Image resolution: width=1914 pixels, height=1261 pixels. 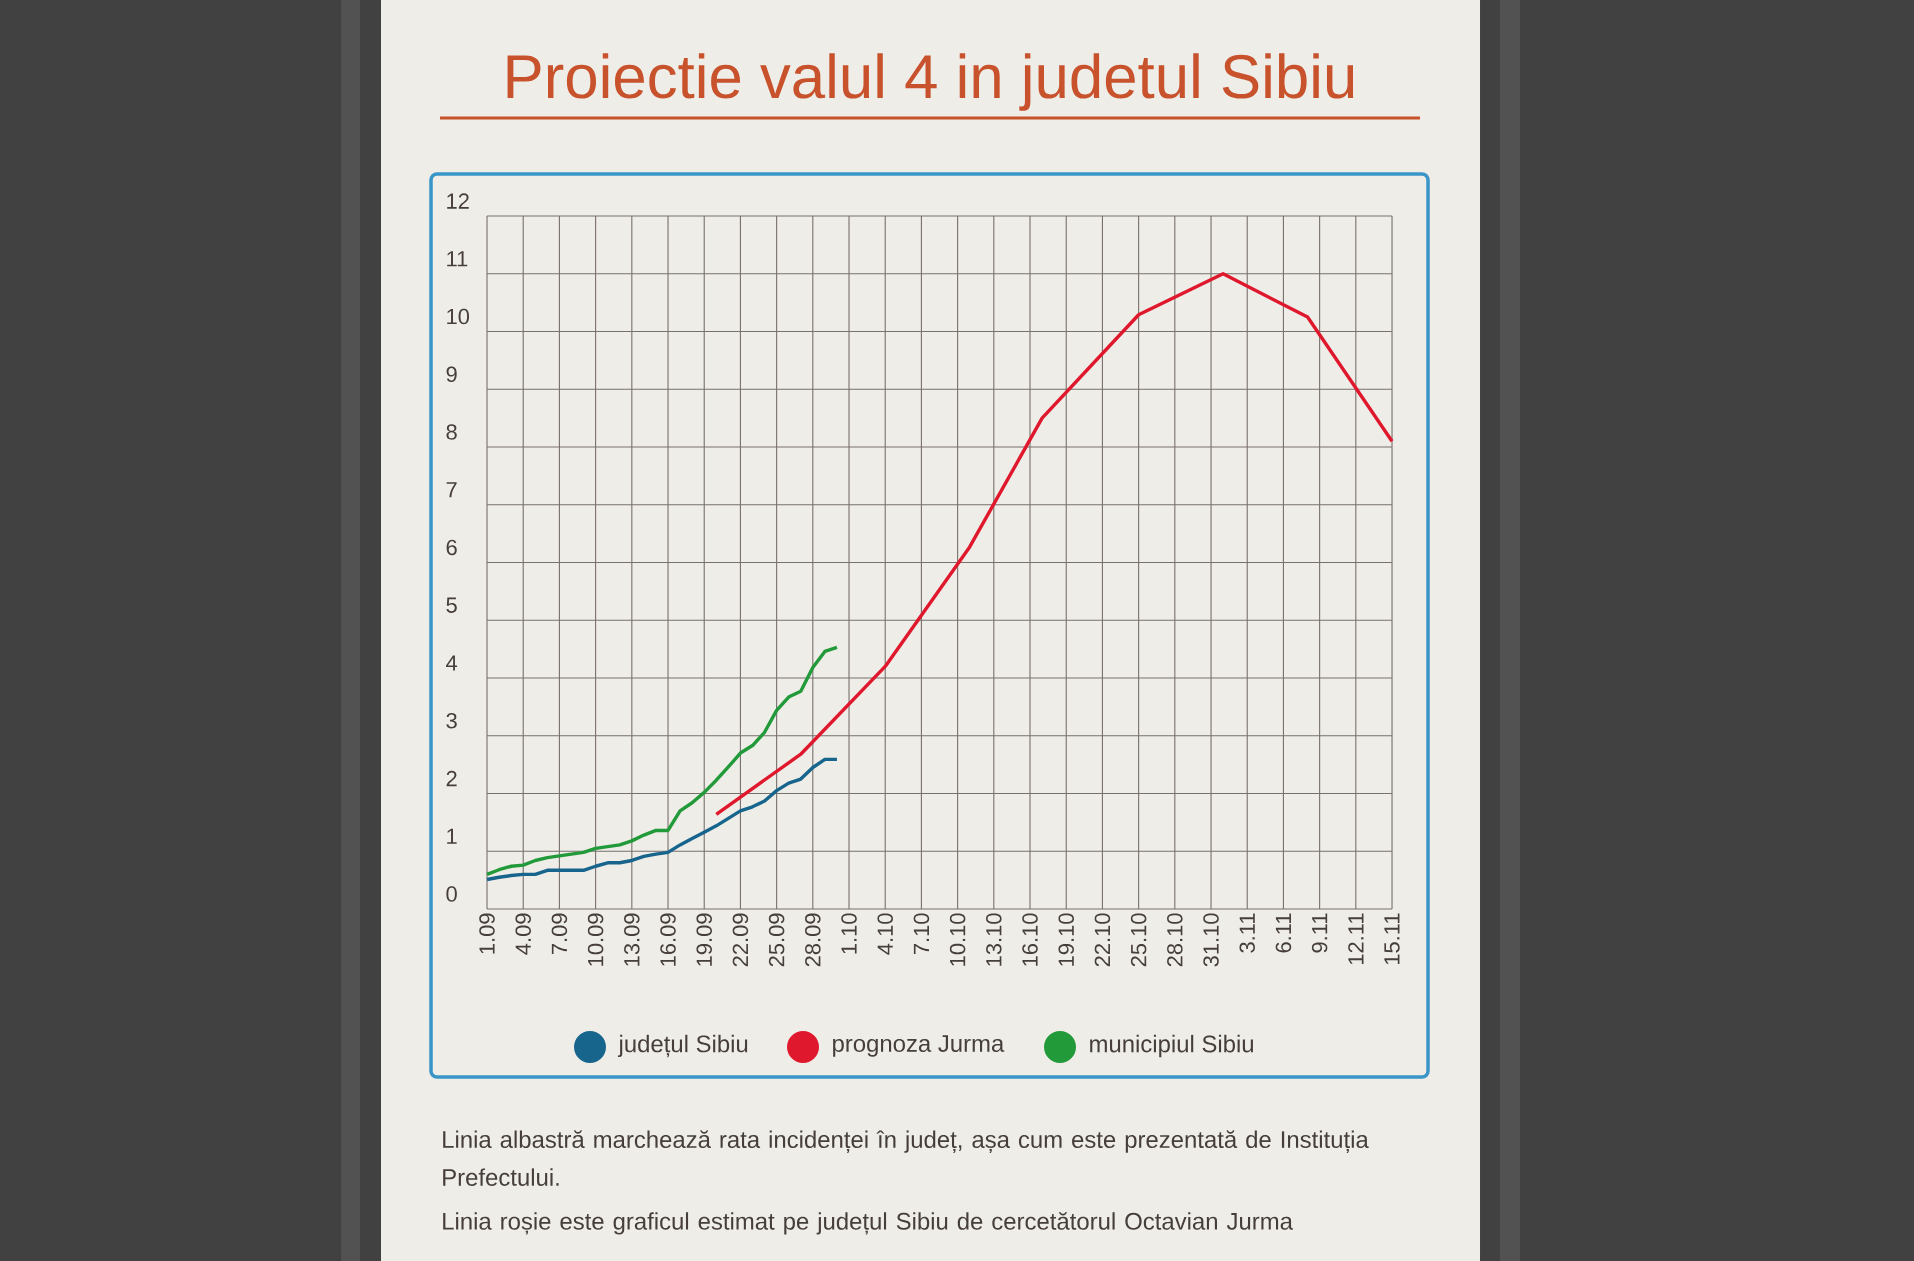 What do you see at coordinates (682, 1046) in the screenshot?
I see `legend-label: județul Sibiu` at bounding box center [682, 1046].